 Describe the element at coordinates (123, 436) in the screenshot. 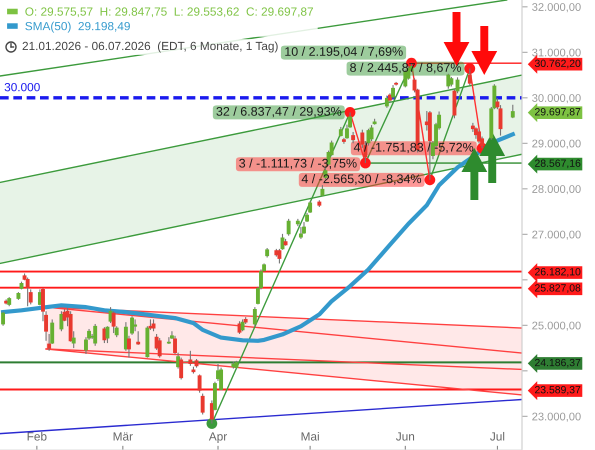

I see `x-tick-label: Mär` at that location.